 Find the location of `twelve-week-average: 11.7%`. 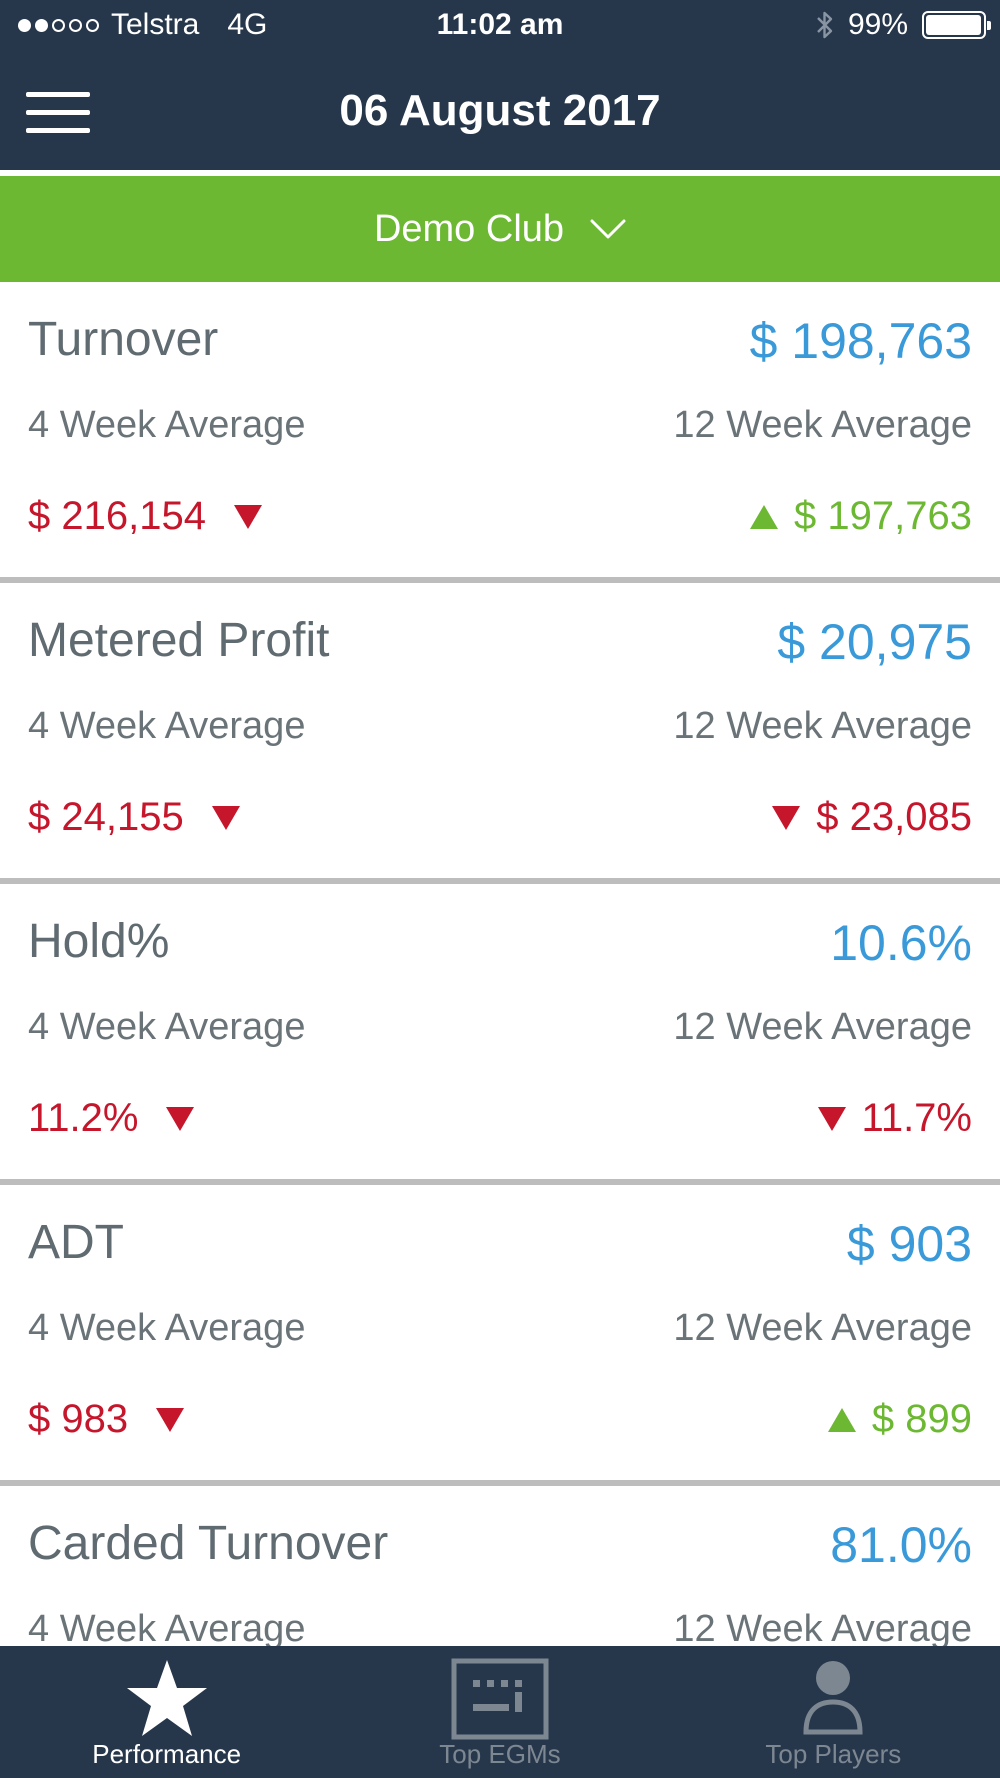

twelve-week-average: 11.7% is located at coordinates (894, 1118).